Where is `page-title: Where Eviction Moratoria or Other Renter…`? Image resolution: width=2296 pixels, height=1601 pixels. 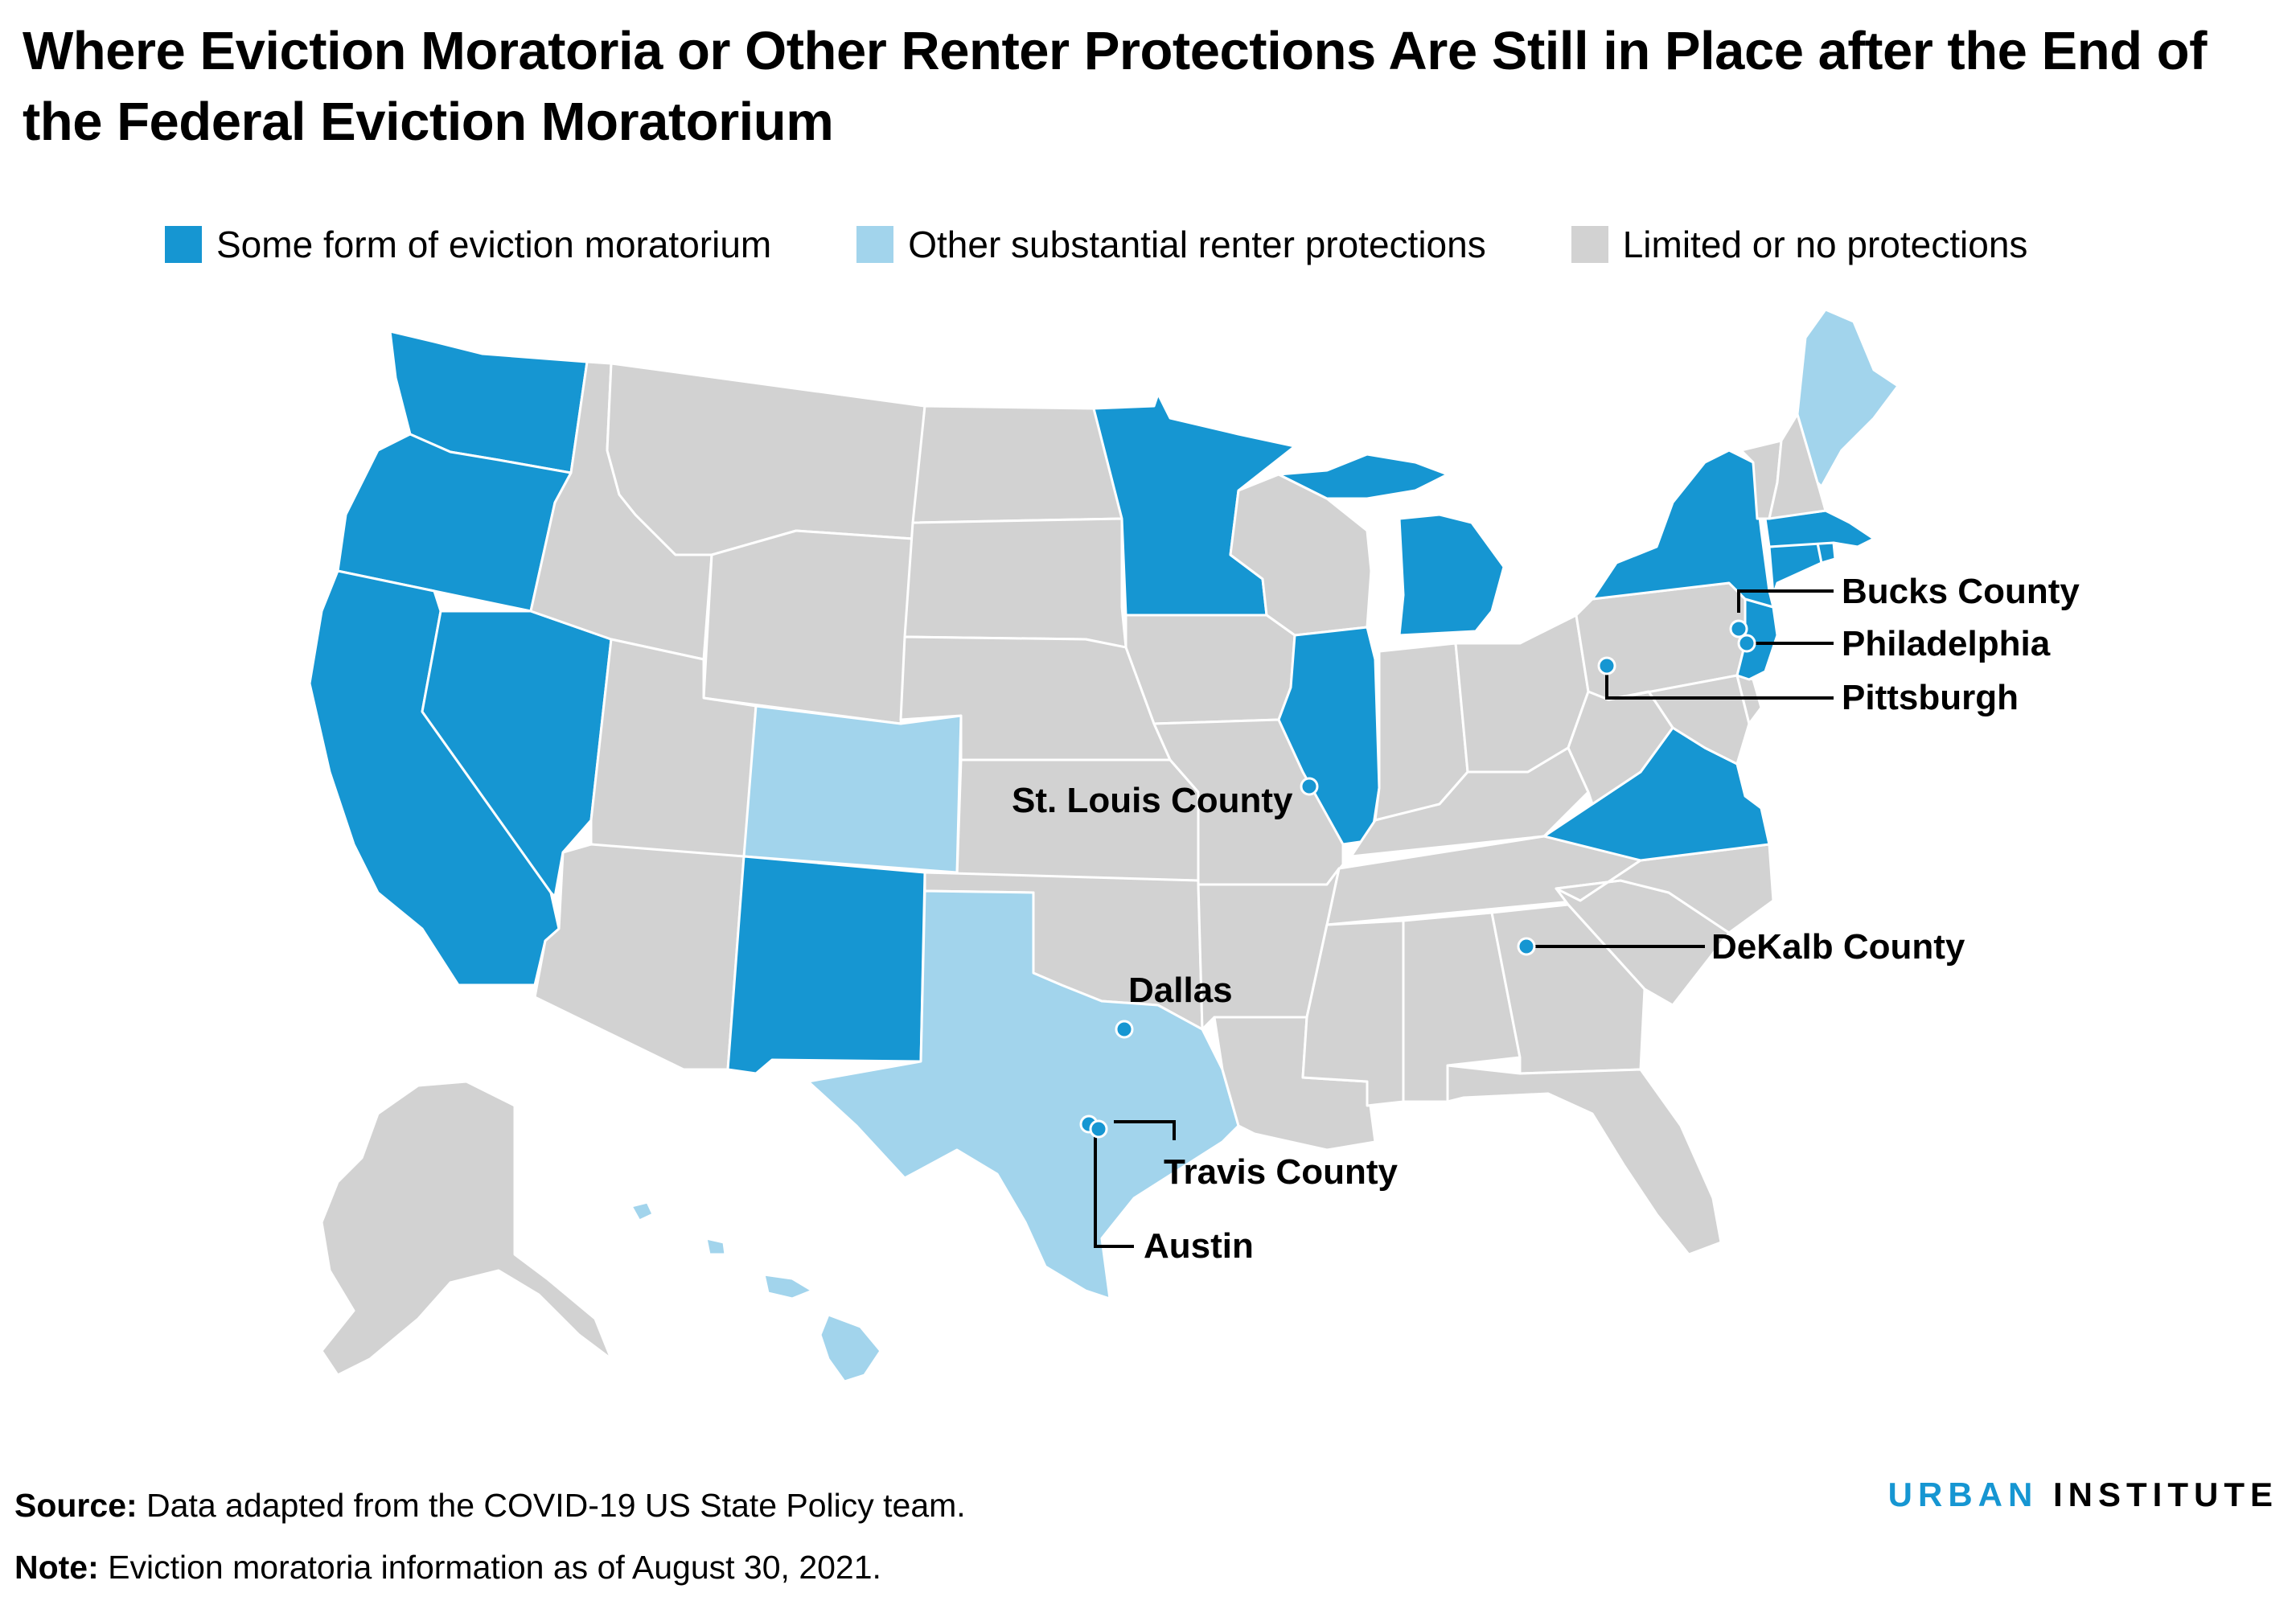 page-title: Where Eviction Moratoria or Other Renter… is located at coordinates (1115, 86).